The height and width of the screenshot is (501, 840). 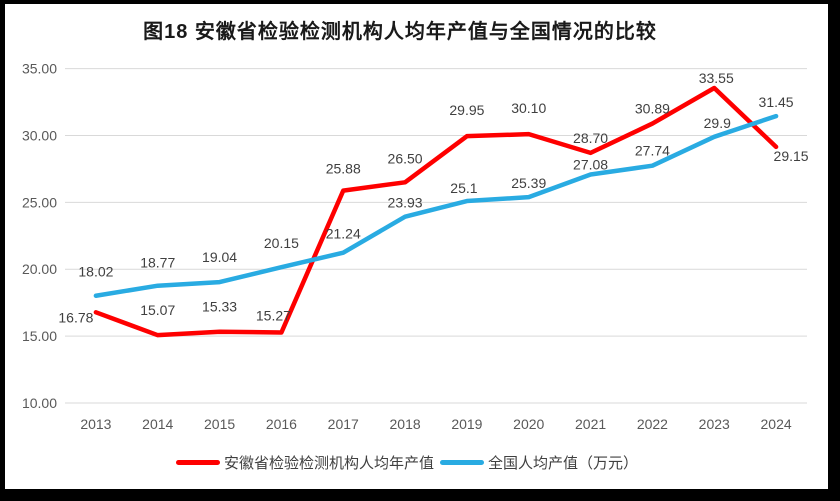 I want to click on legend: 安徽省检验检测机构人均年产值 全国人均产值（万元）, so click(x=405, y=462).